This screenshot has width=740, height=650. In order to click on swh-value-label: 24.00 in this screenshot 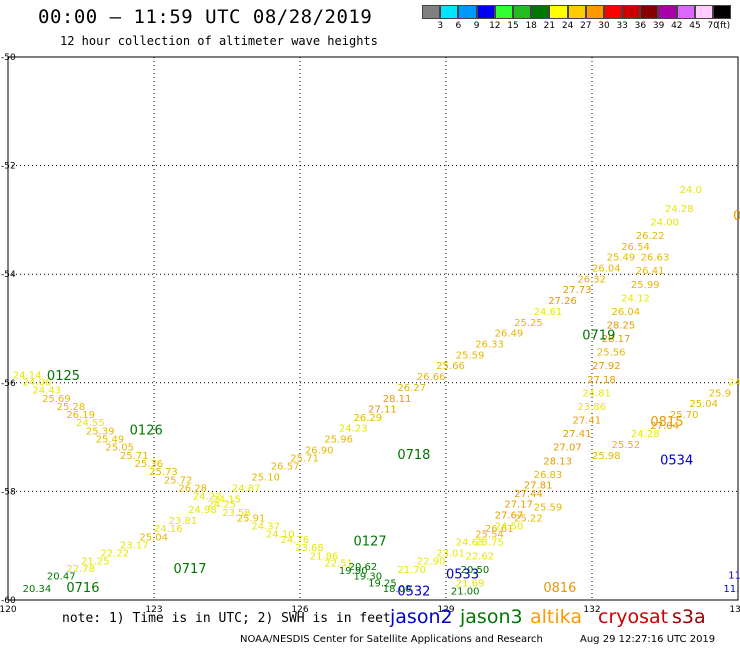, I will do `click(664, 222)`.